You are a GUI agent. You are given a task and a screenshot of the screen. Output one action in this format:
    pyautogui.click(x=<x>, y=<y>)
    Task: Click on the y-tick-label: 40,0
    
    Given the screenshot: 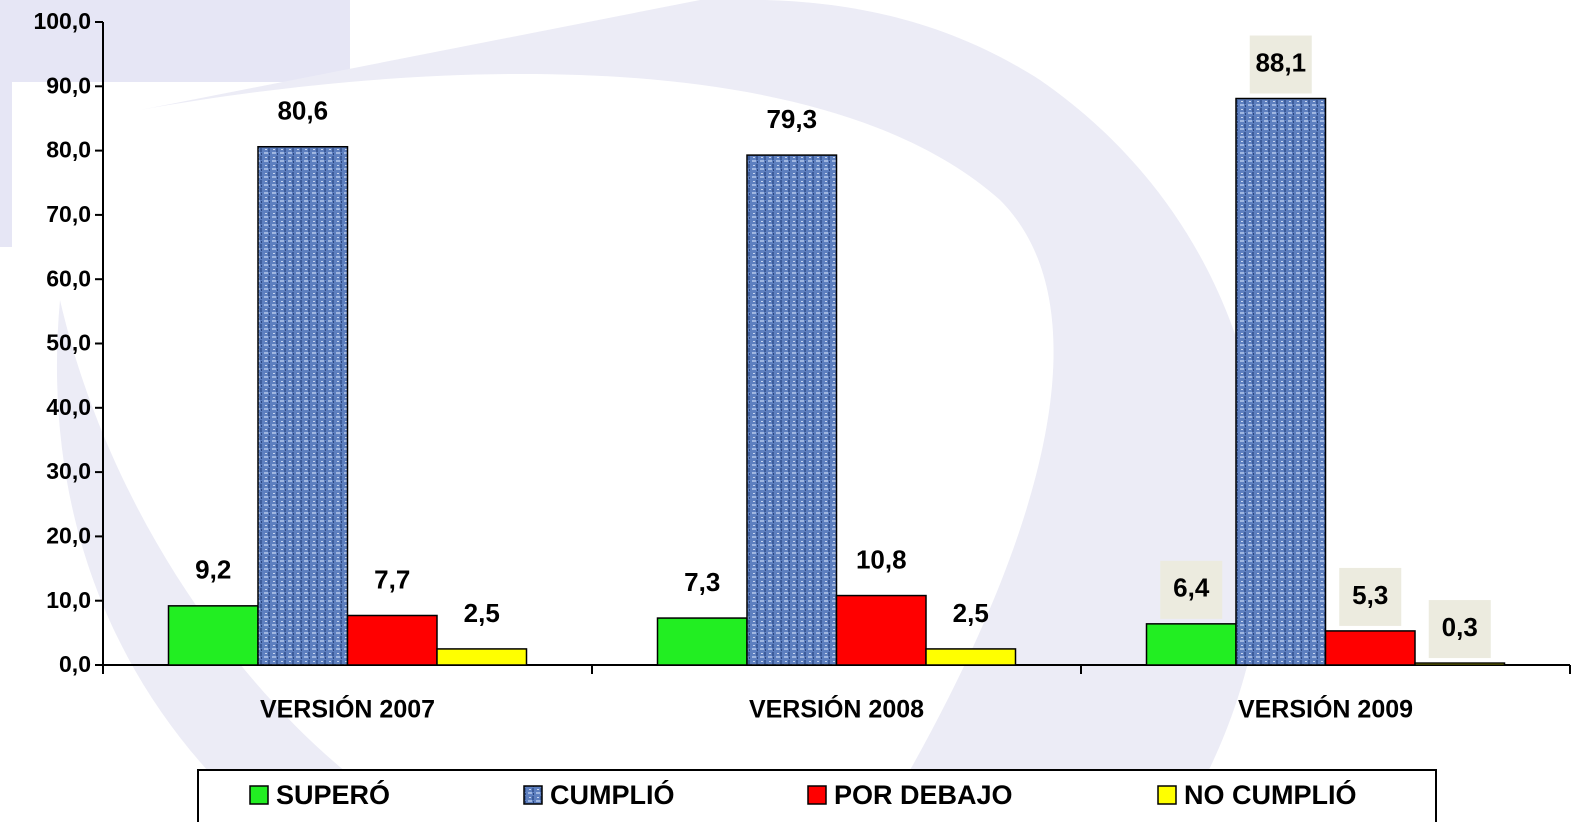 What is the action you would take?
    pyautogui.click(x=68, y=407)
    